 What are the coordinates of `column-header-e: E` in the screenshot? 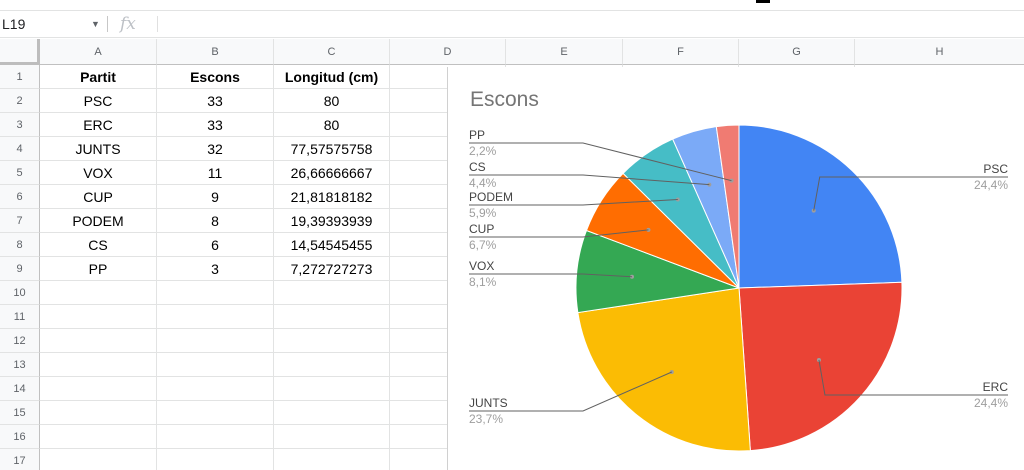 It's located at (564, 52).